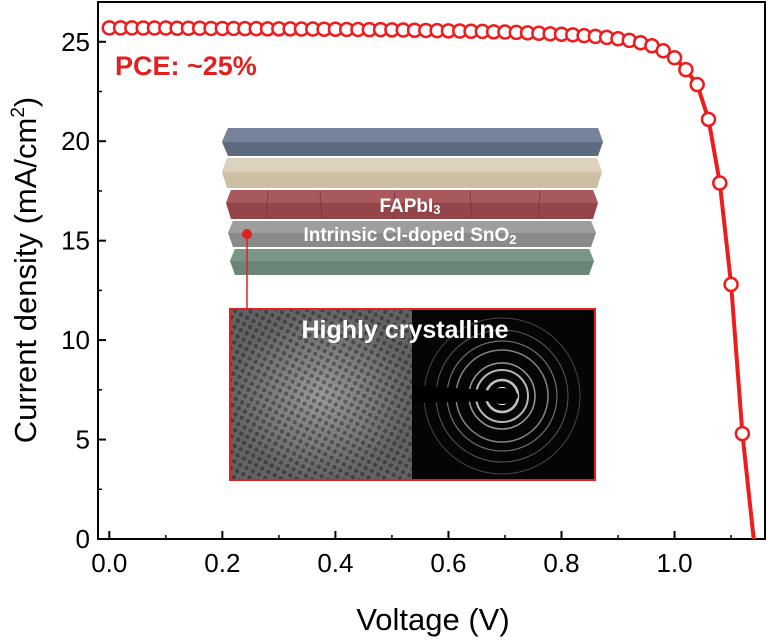 The height and width of the screenshot is (643, 768). Describe the element at coordinates (75, 42) in the screenshot. I see `y-tick-label: 25` at that location.